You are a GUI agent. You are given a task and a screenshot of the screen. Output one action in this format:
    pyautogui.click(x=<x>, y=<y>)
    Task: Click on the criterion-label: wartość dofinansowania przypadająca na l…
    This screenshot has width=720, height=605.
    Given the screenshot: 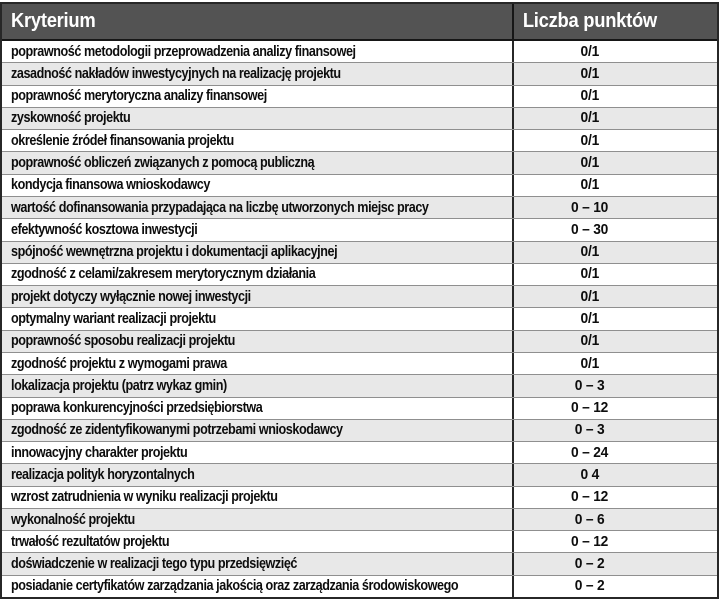 What is the action you would take?
    pyautogui.click(x=220, y=207)
    